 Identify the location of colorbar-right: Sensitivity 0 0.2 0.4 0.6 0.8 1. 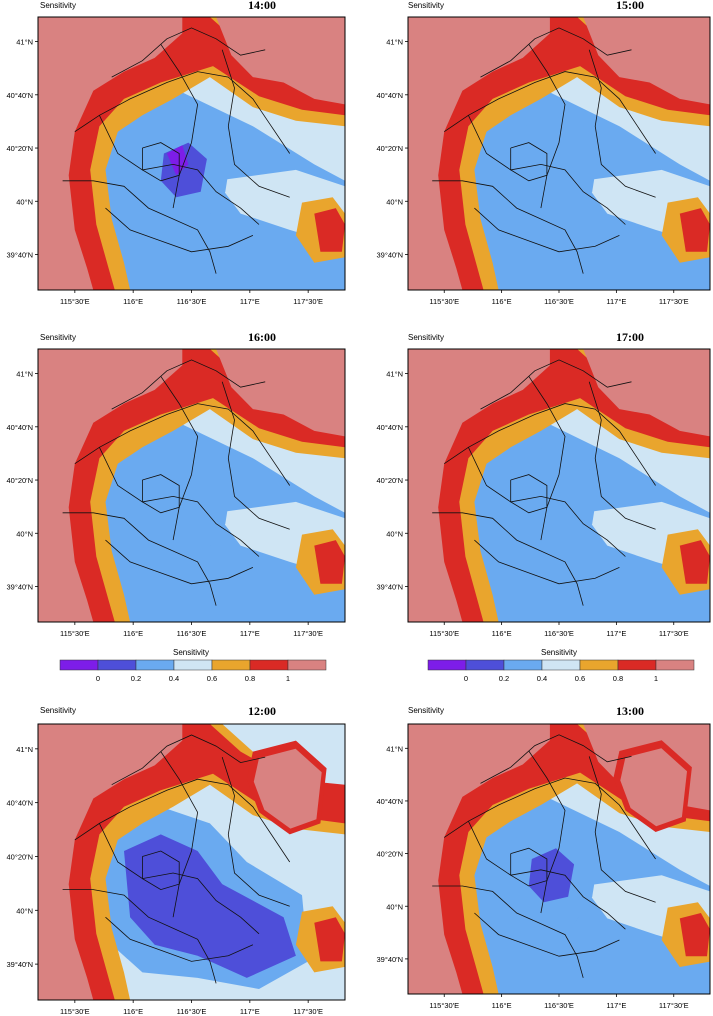
(561, 668).